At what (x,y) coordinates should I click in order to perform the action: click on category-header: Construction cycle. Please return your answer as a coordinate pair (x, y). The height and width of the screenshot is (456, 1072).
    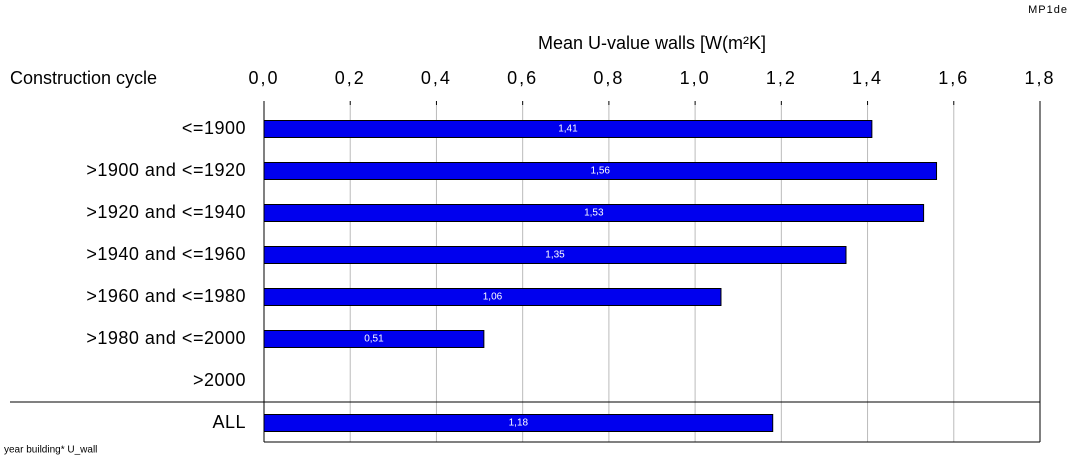
    Looking at the image, I should click on (83, 78).